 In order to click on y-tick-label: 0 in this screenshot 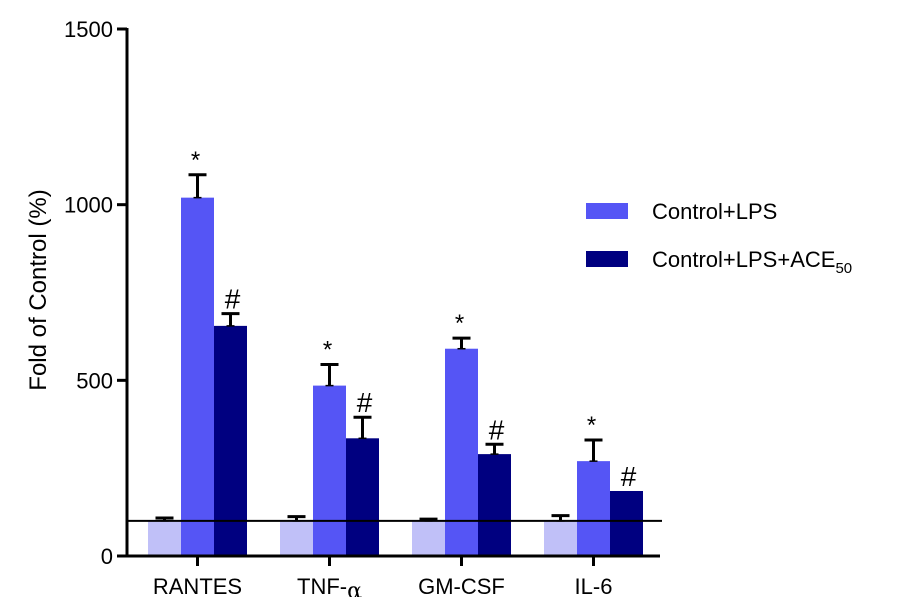, I will do `click(107, 556)`.